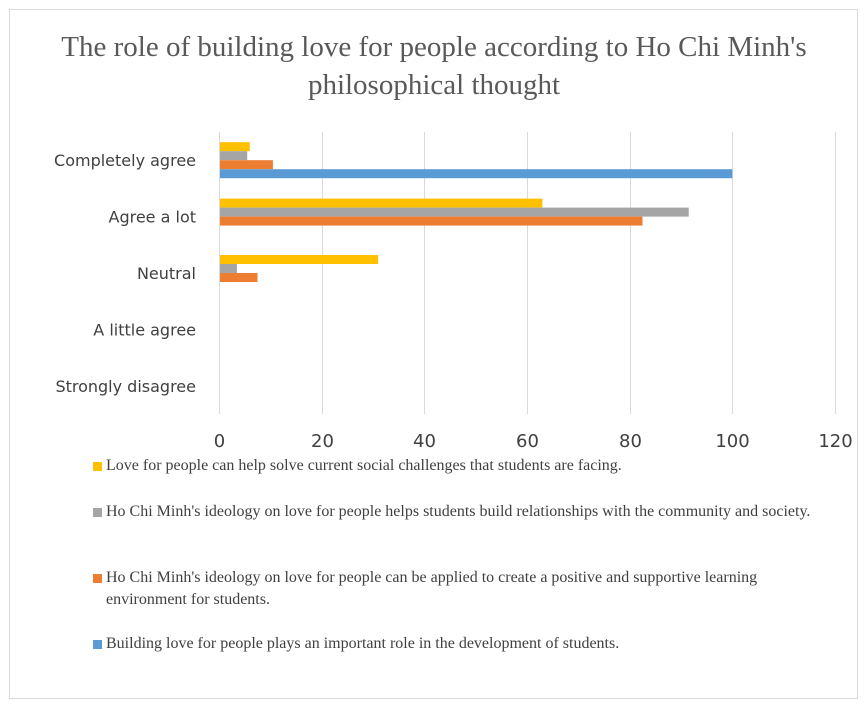  Describe the element at coordinates (732, 441) in the screenshot. I see `x-tick-label: 100` at that location.